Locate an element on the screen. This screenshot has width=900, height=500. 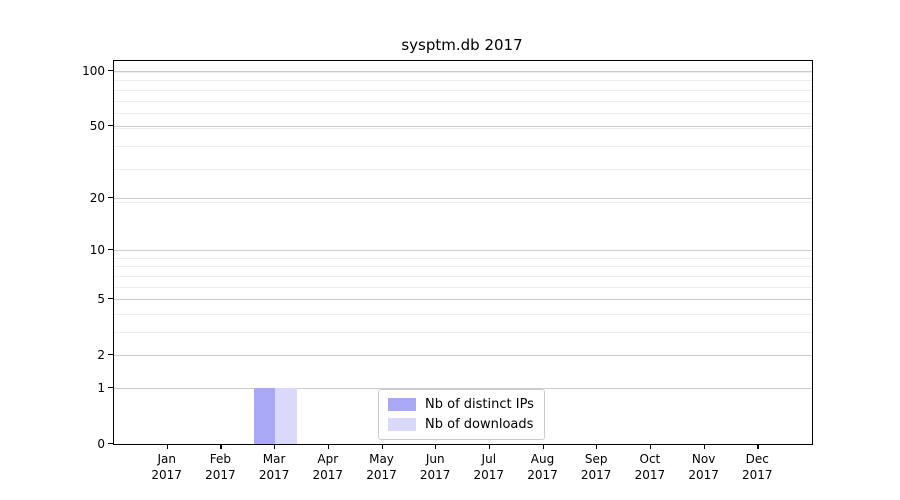
bar-nb-of-downloads is located at coordinates (286, 416).